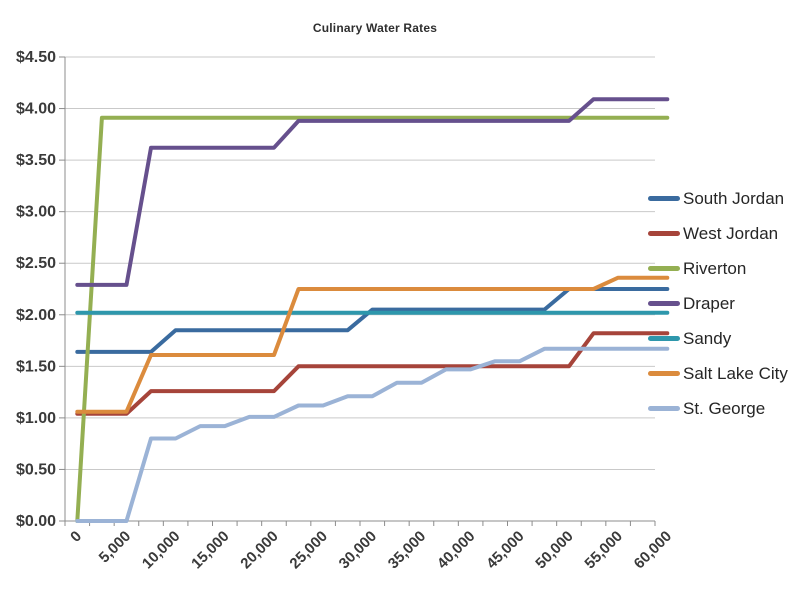  What do you see at coordinates (734, 198) in the screenshot?
I see `legend-label-south-jordan: South Jordan` at bounding box center [734, 198].